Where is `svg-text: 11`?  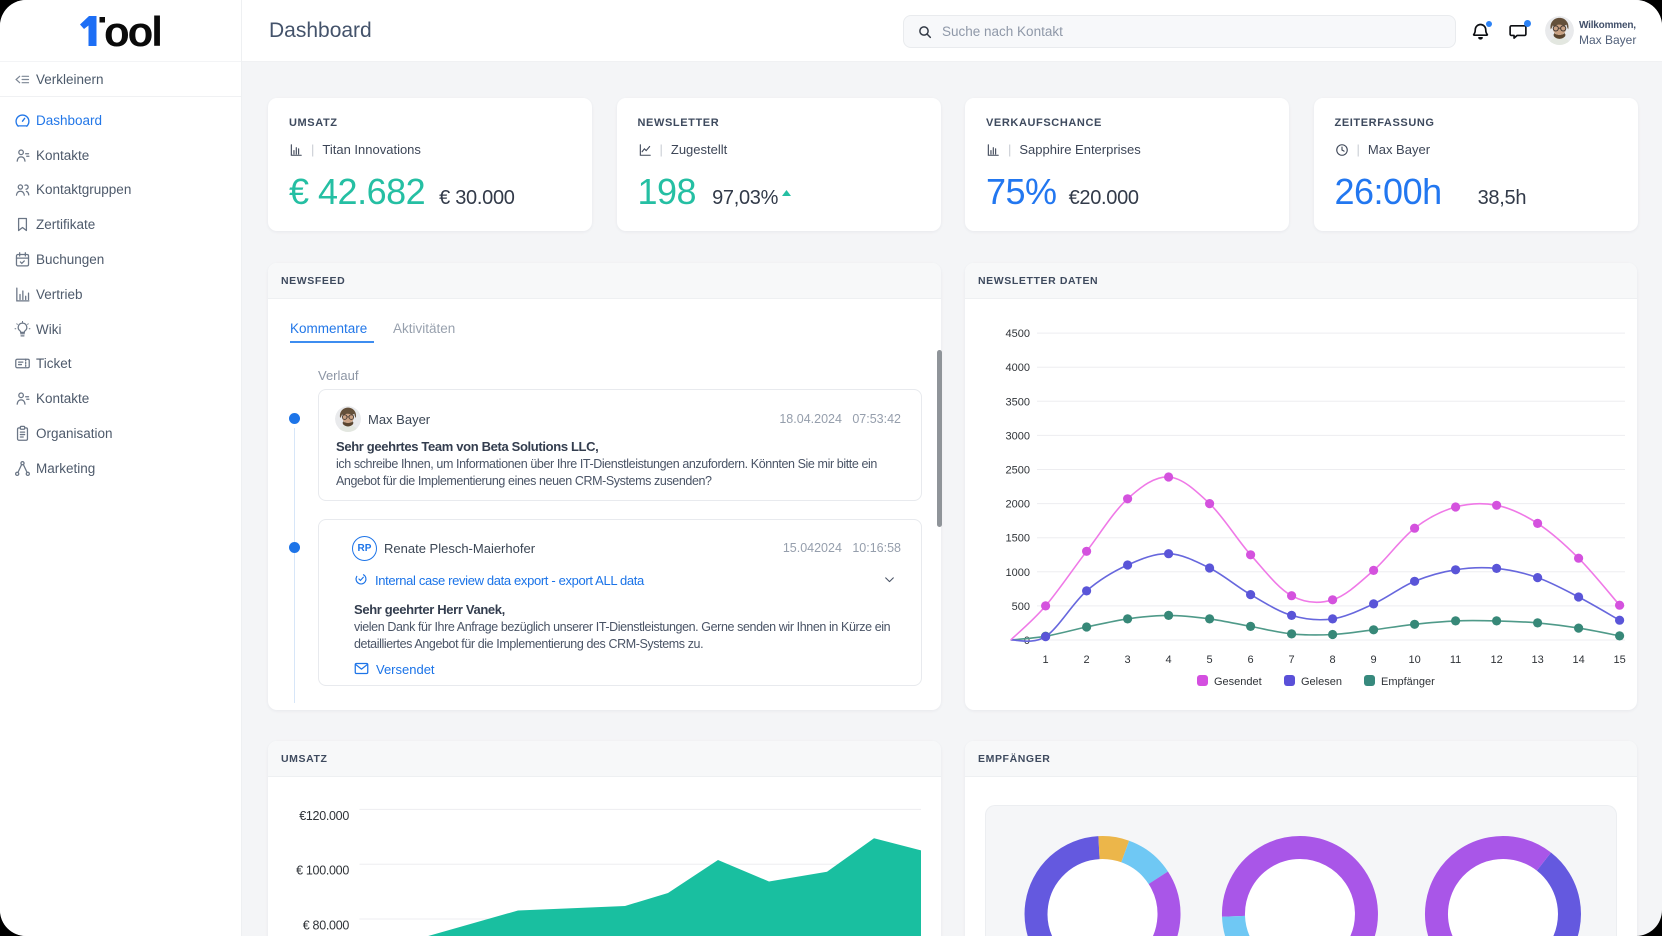
svg-text: 11 is located at coordinates (1455, 660).